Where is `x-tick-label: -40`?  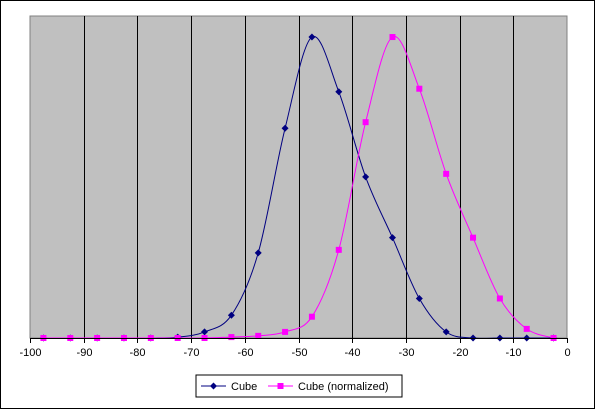 x-tick-label: -40 is located at coordinates (353, 353).